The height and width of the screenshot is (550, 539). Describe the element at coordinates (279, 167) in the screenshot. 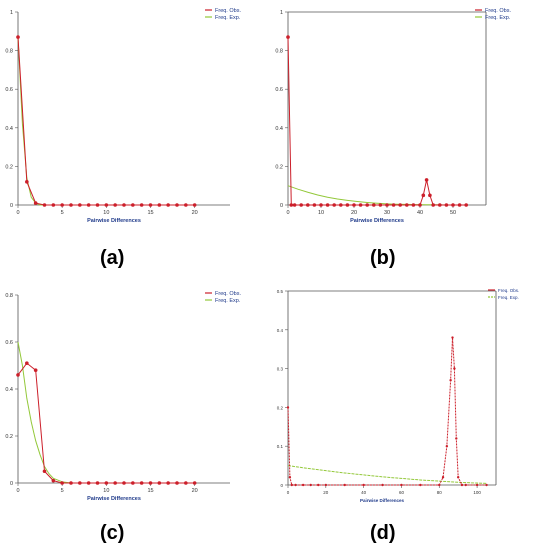

I see `y-tick-label: 0.2` at that location.